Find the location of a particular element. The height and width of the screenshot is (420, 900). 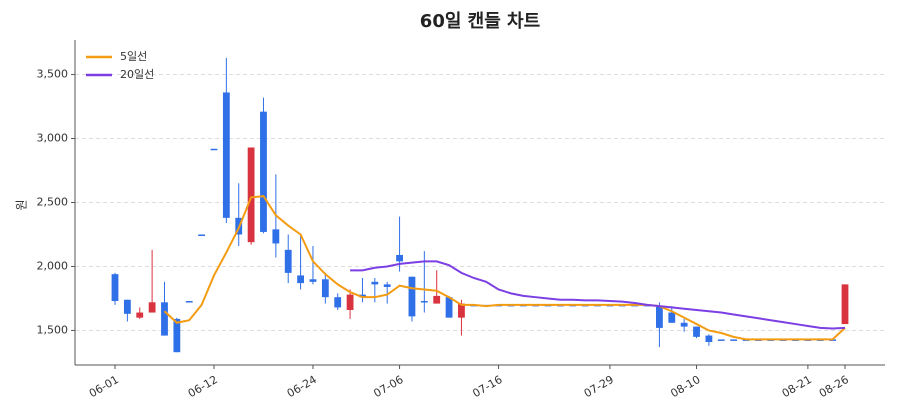

x-tick-label: 06-01 is located at coordinates (104, 386).